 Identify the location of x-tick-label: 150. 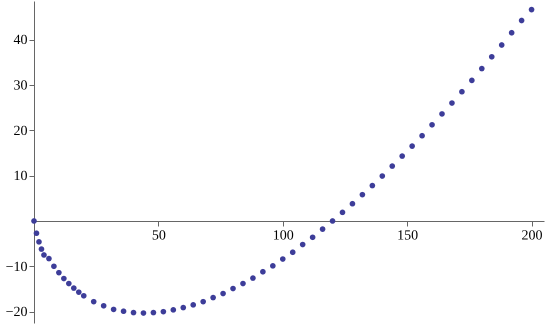
(407, 236).